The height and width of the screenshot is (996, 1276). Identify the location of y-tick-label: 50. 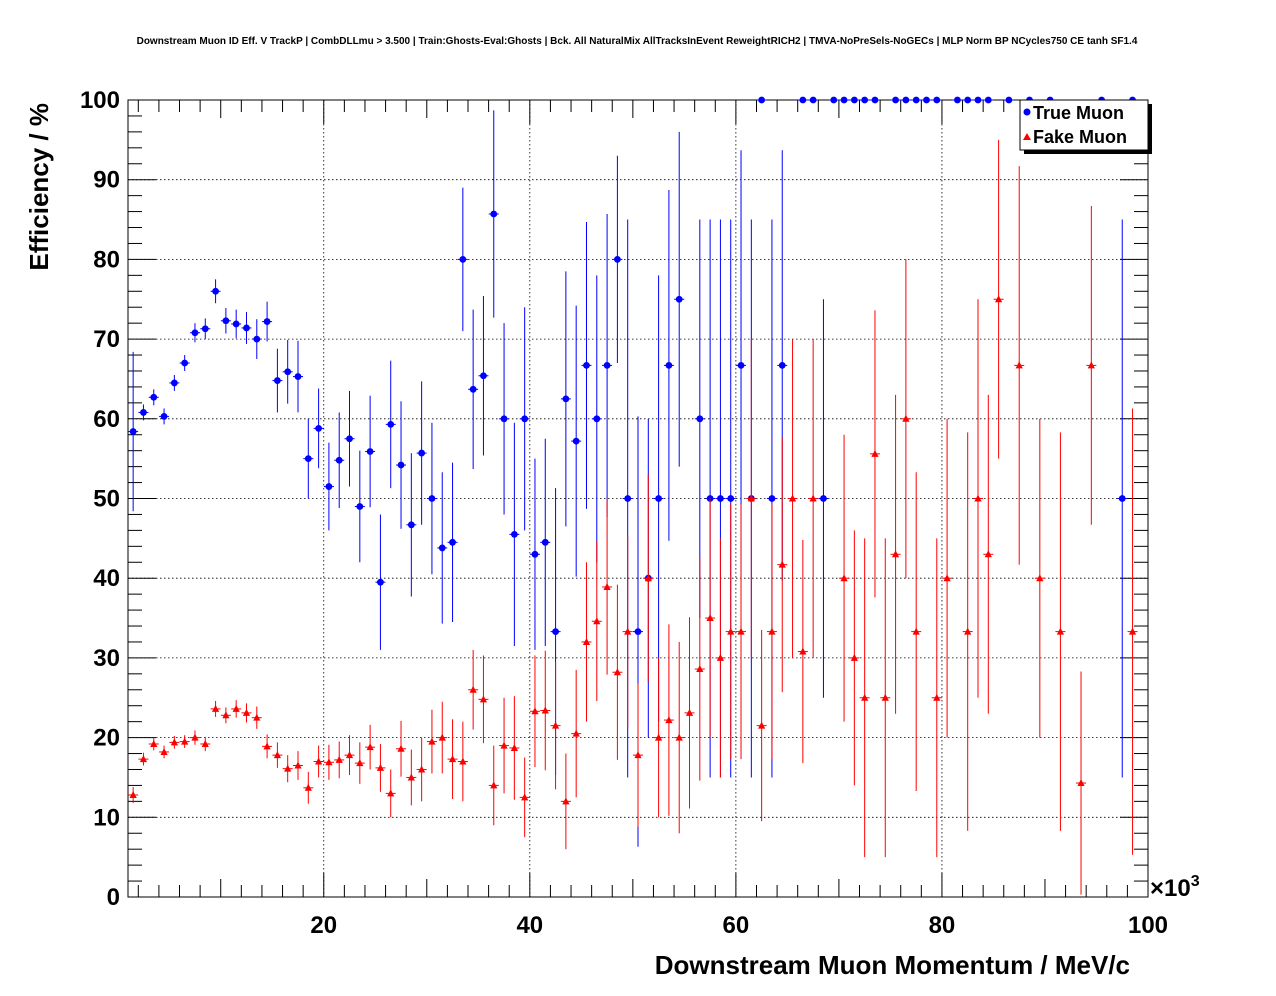
(106, 499).